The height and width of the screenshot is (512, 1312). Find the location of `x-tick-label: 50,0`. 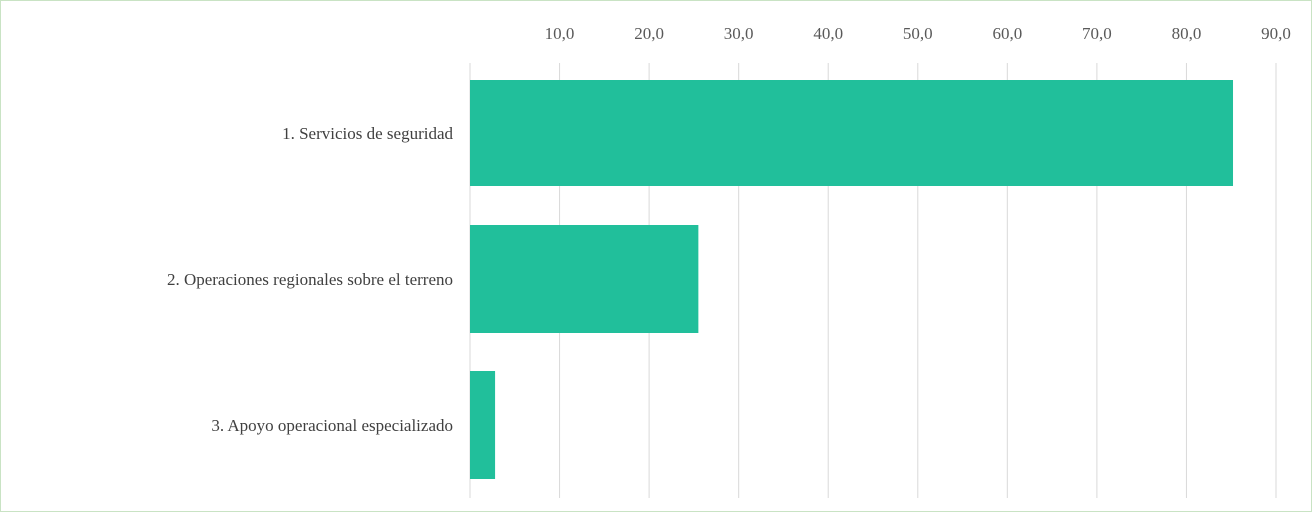

x-tick-label: 50,0 is located at coordinates (918, 33).